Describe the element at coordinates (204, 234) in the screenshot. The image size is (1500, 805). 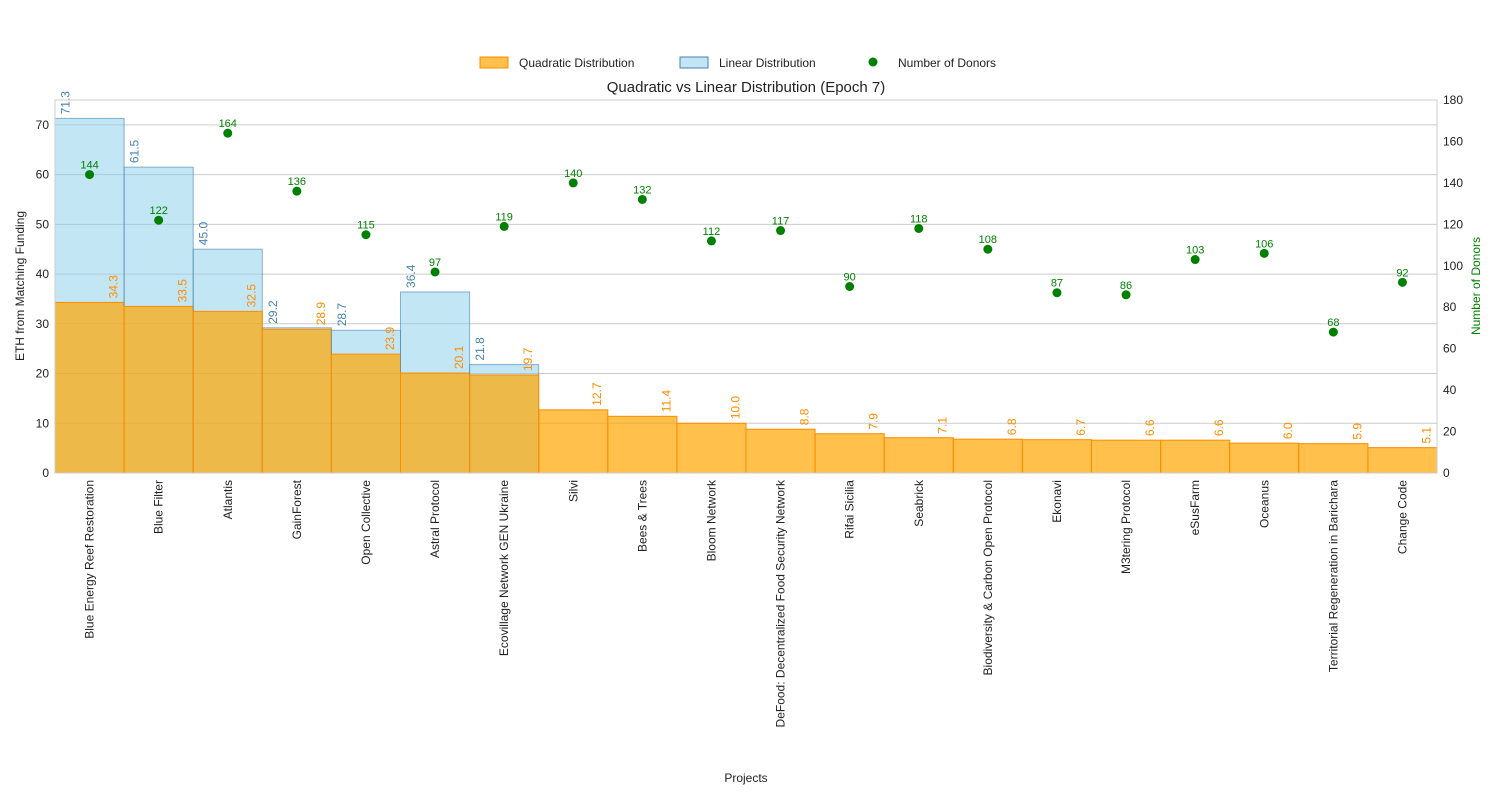
I see `linear-value-label: 45.0` at that location.